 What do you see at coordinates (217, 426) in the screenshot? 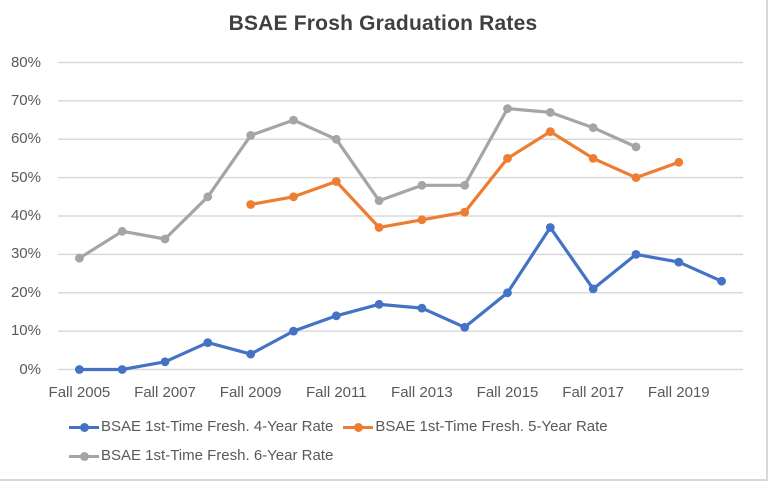
I see `legend-label-4-year-rate: BSAE 1st-Time Fresh. 4-Year Rate` at bounding box center [217, 426].